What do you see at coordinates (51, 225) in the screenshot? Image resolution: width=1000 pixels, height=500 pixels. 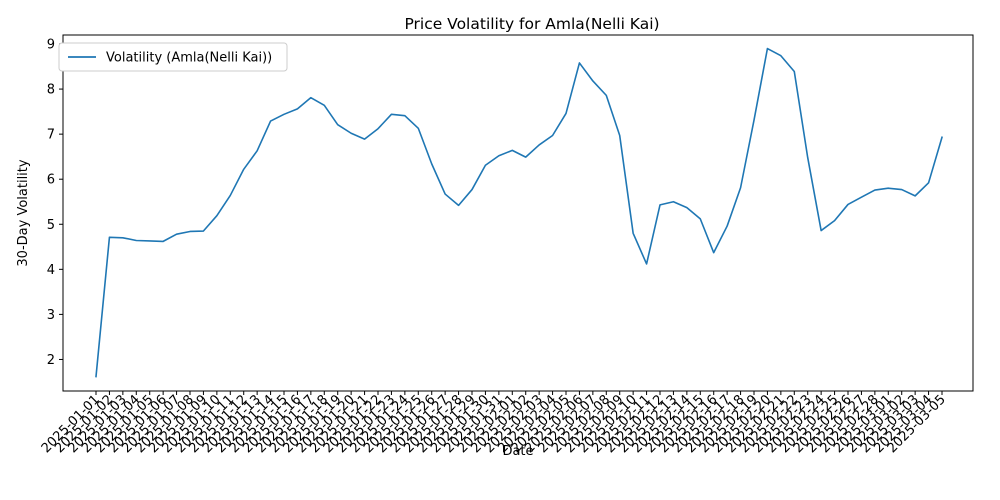 I see `y-tick-label: 5` at bounding box center [51, 225].